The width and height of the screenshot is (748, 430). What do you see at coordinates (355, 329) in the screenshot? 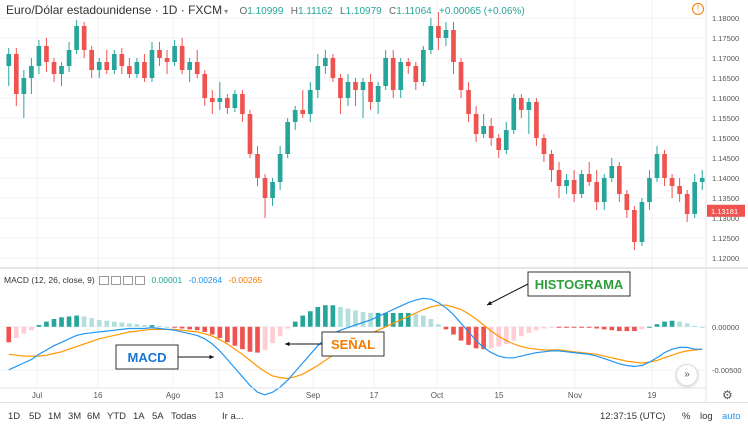
I see `macd-histogram` at bounding box center [355, 329].